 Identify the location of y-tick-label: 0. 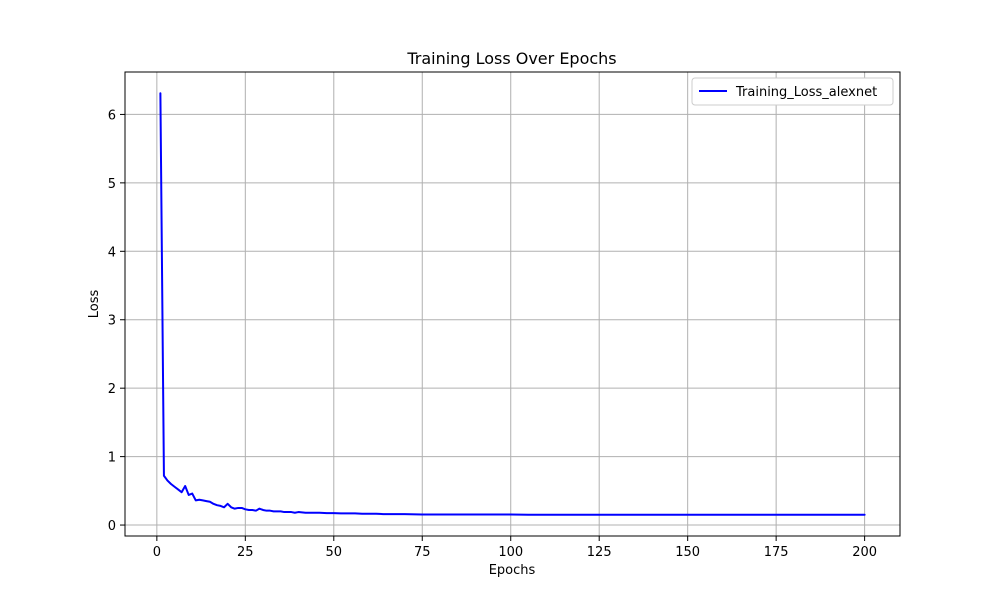
(112, 526).